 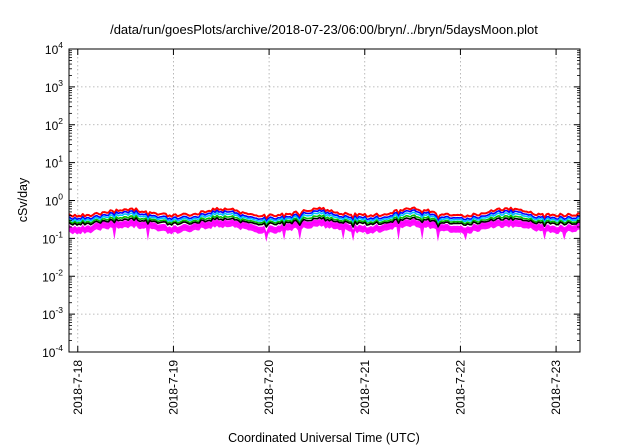 I want to click on envelope-layer, so click(x=324, y=230).